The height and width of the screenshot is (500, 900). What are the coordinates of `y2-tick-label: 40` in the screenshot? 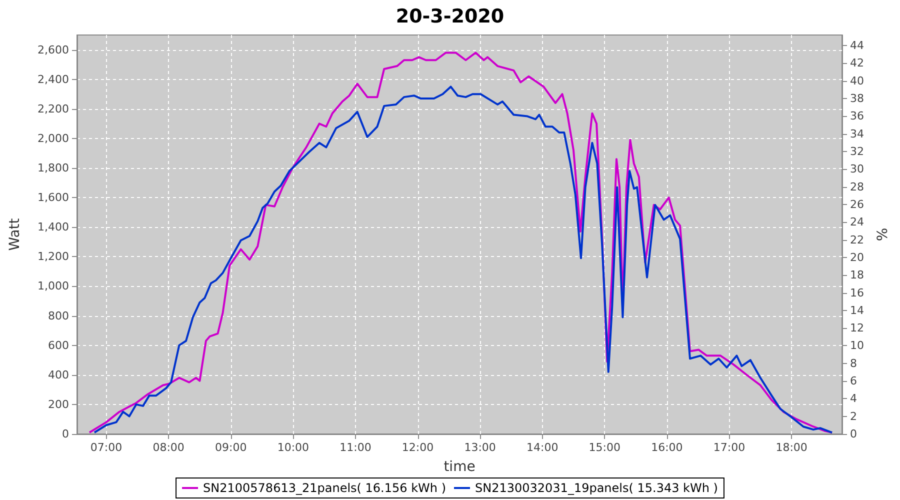 It's located at (857, 81).